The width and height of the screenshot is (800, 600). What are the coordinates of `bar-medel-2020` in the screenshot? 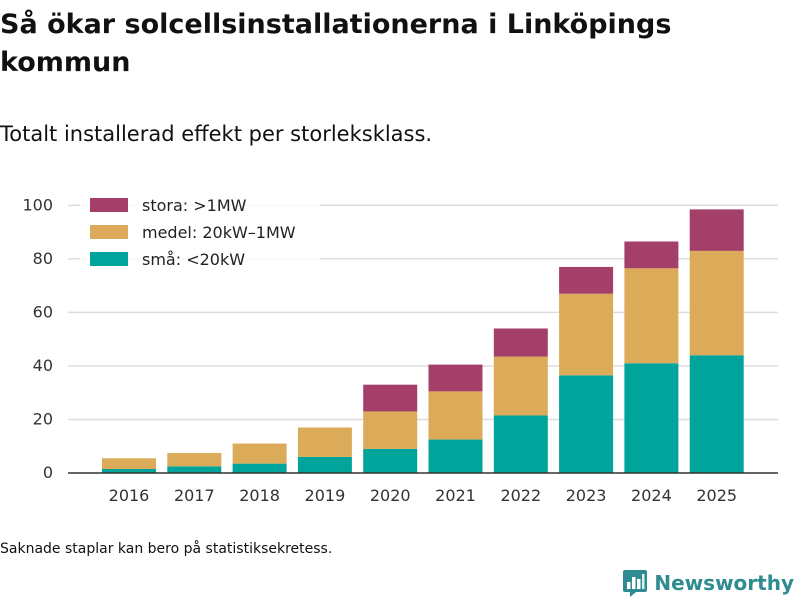 It's located at (390, 430).